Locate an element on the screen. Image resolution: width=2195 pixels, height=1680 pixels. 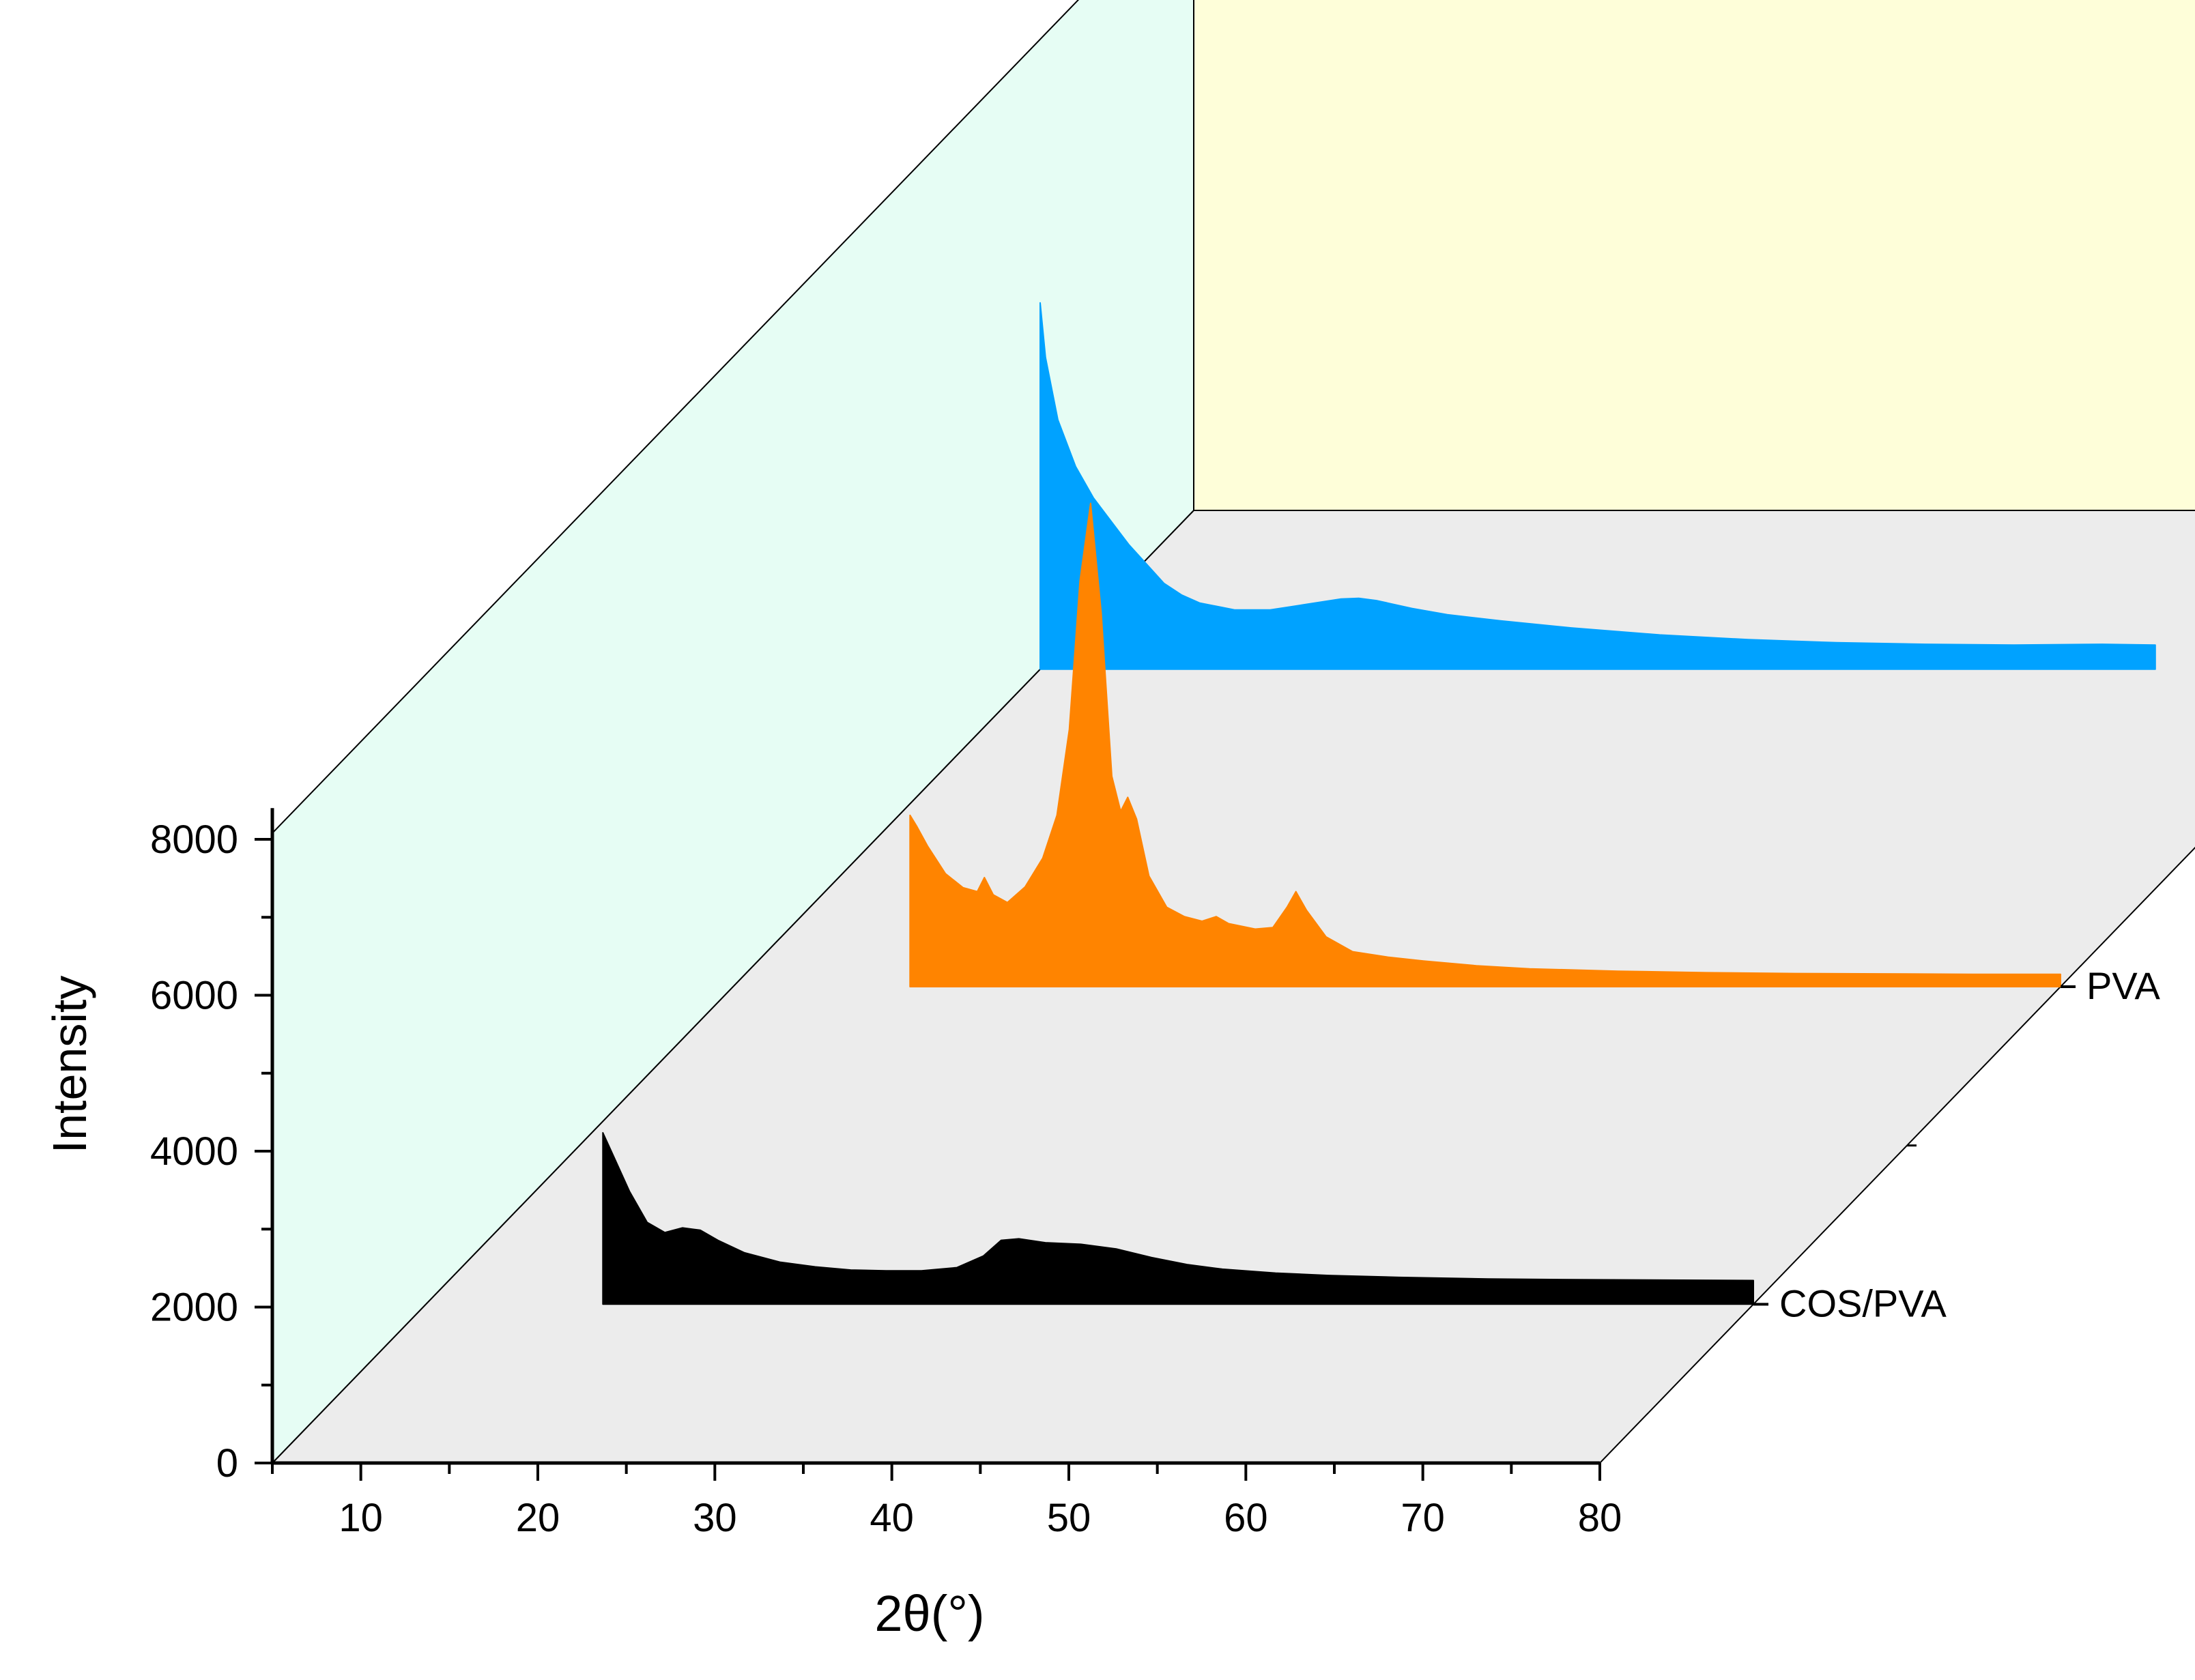
x-tick-label: 70 is located at coordinates (1423, 1518).